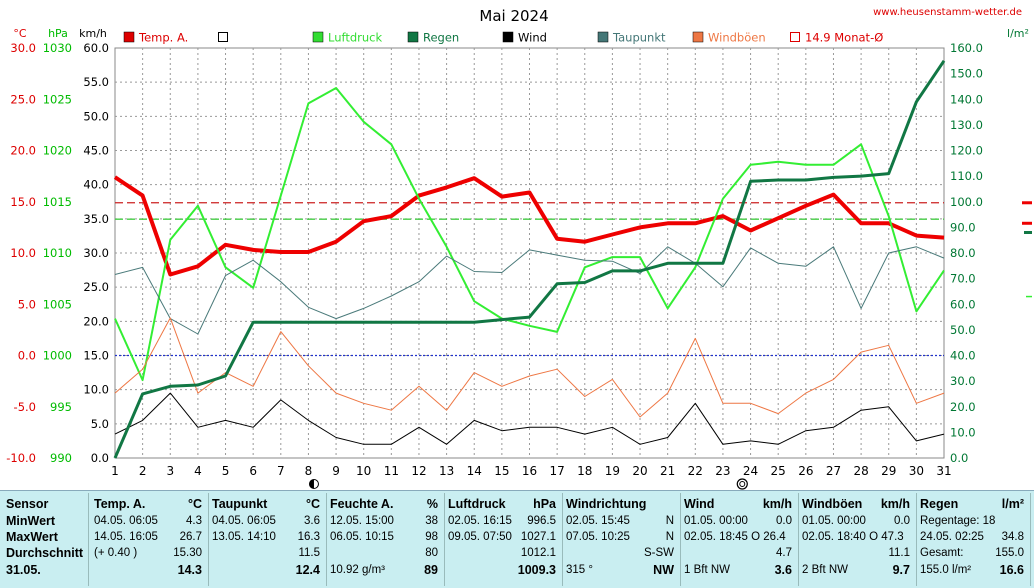 This screenshot has width=1034, height=588. What do you see at coordinates (532, 38) in the screenshot?
I see `legend-label: Wind` at bounding box center [532, 38].